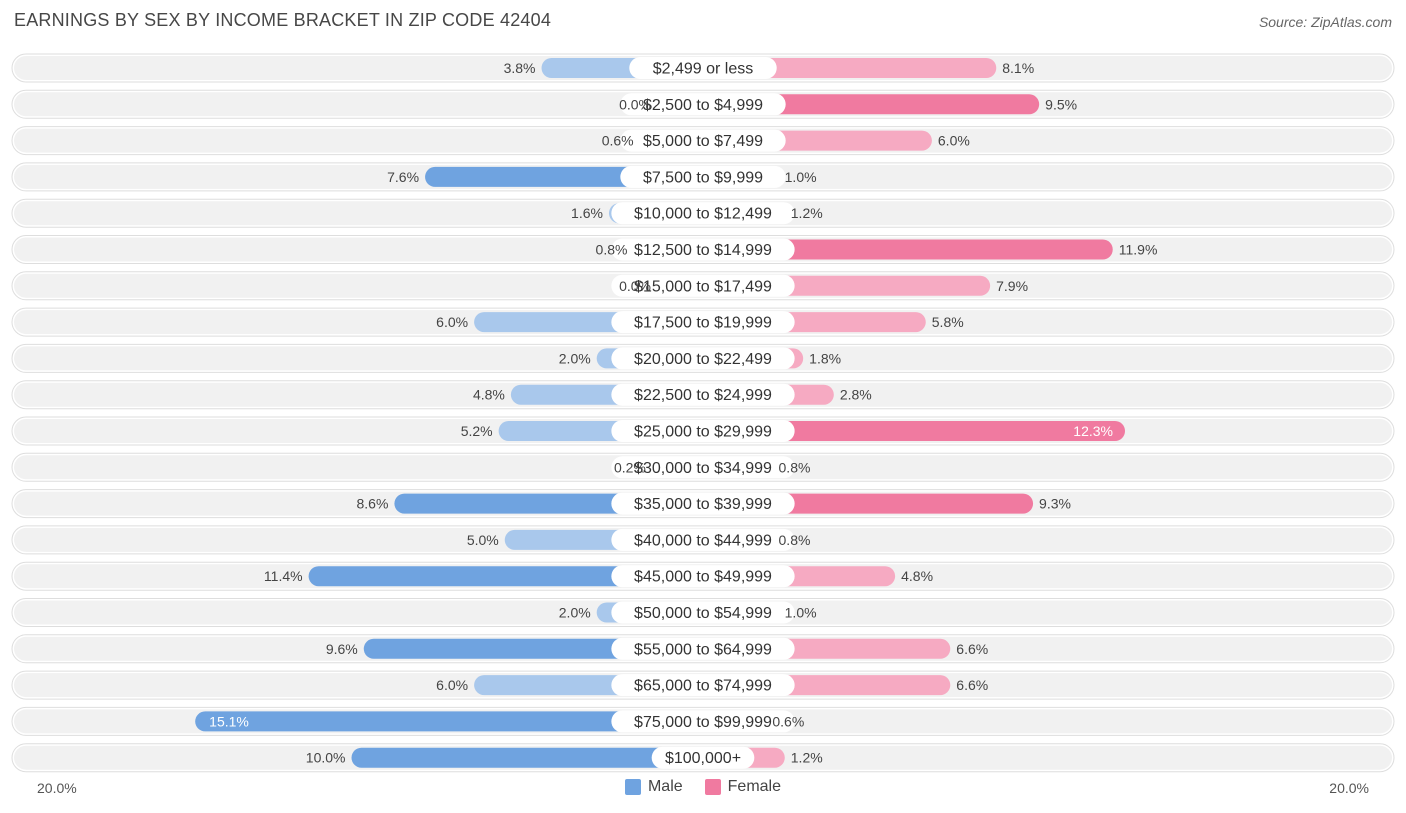 This screenshot has width=1406, height=813. I want to click on male-value-label: 5.0%, so click(483, 540).